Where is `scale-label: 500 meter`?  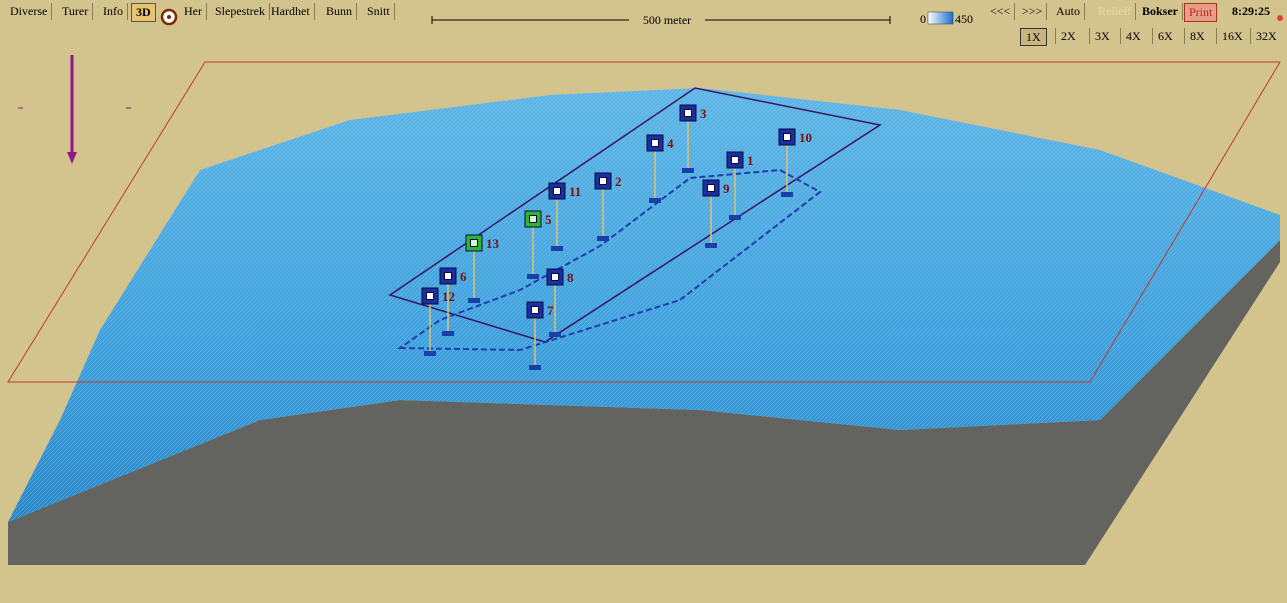 scale-label: 500 meter is located at coordinates (667, 20).